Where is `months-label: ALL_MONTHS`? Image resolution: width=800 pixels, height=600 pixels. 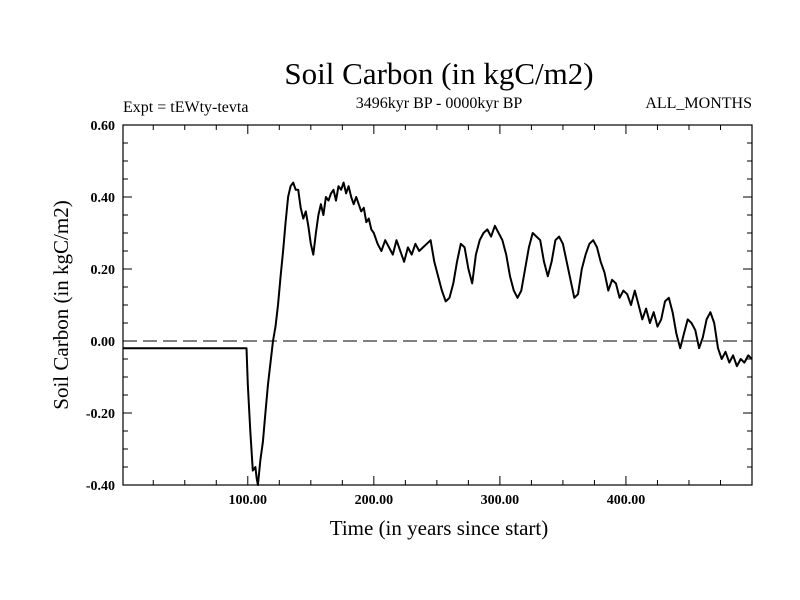
months-label: ALL_MONTHS is located at coordinates (698, 103).